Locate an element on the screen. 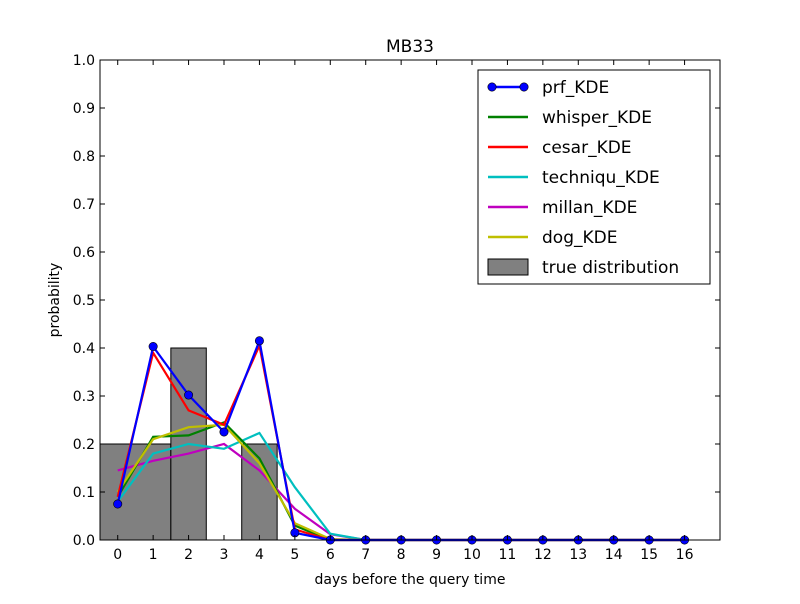 The image size is (800, 604). x-tick-label: 2 is located at coordinates (188, 555).